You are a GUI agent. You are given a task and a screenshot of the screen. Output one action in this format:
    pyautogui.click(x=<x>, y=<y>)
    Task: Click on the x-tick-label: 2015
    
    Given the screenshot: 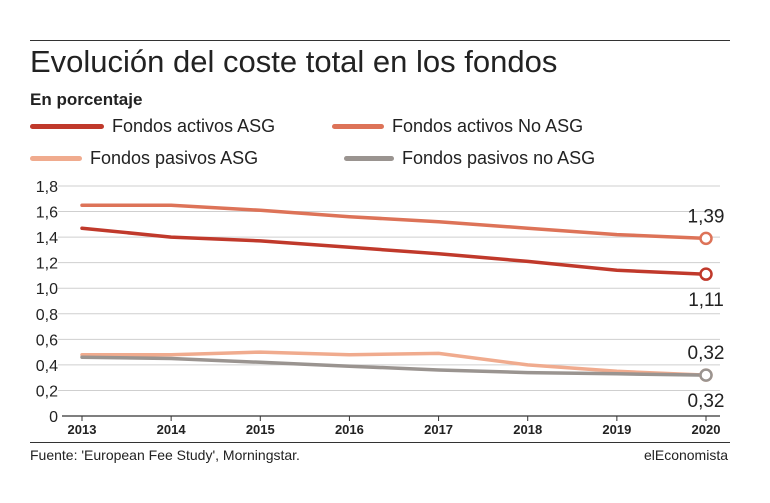 What is the action you would take?
    pyautogui.click(x=260, y=429)
    